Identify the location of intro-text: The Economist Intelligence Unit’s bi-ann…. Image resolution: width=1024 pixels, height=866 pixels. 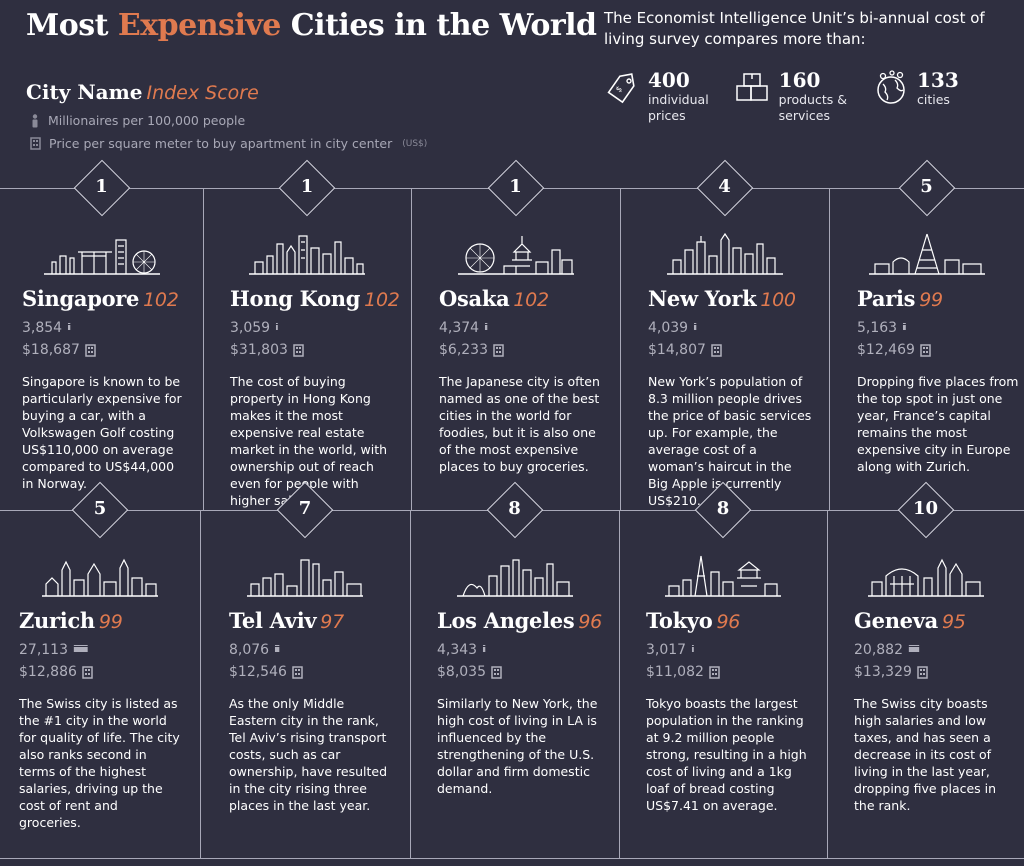
(794, 28).